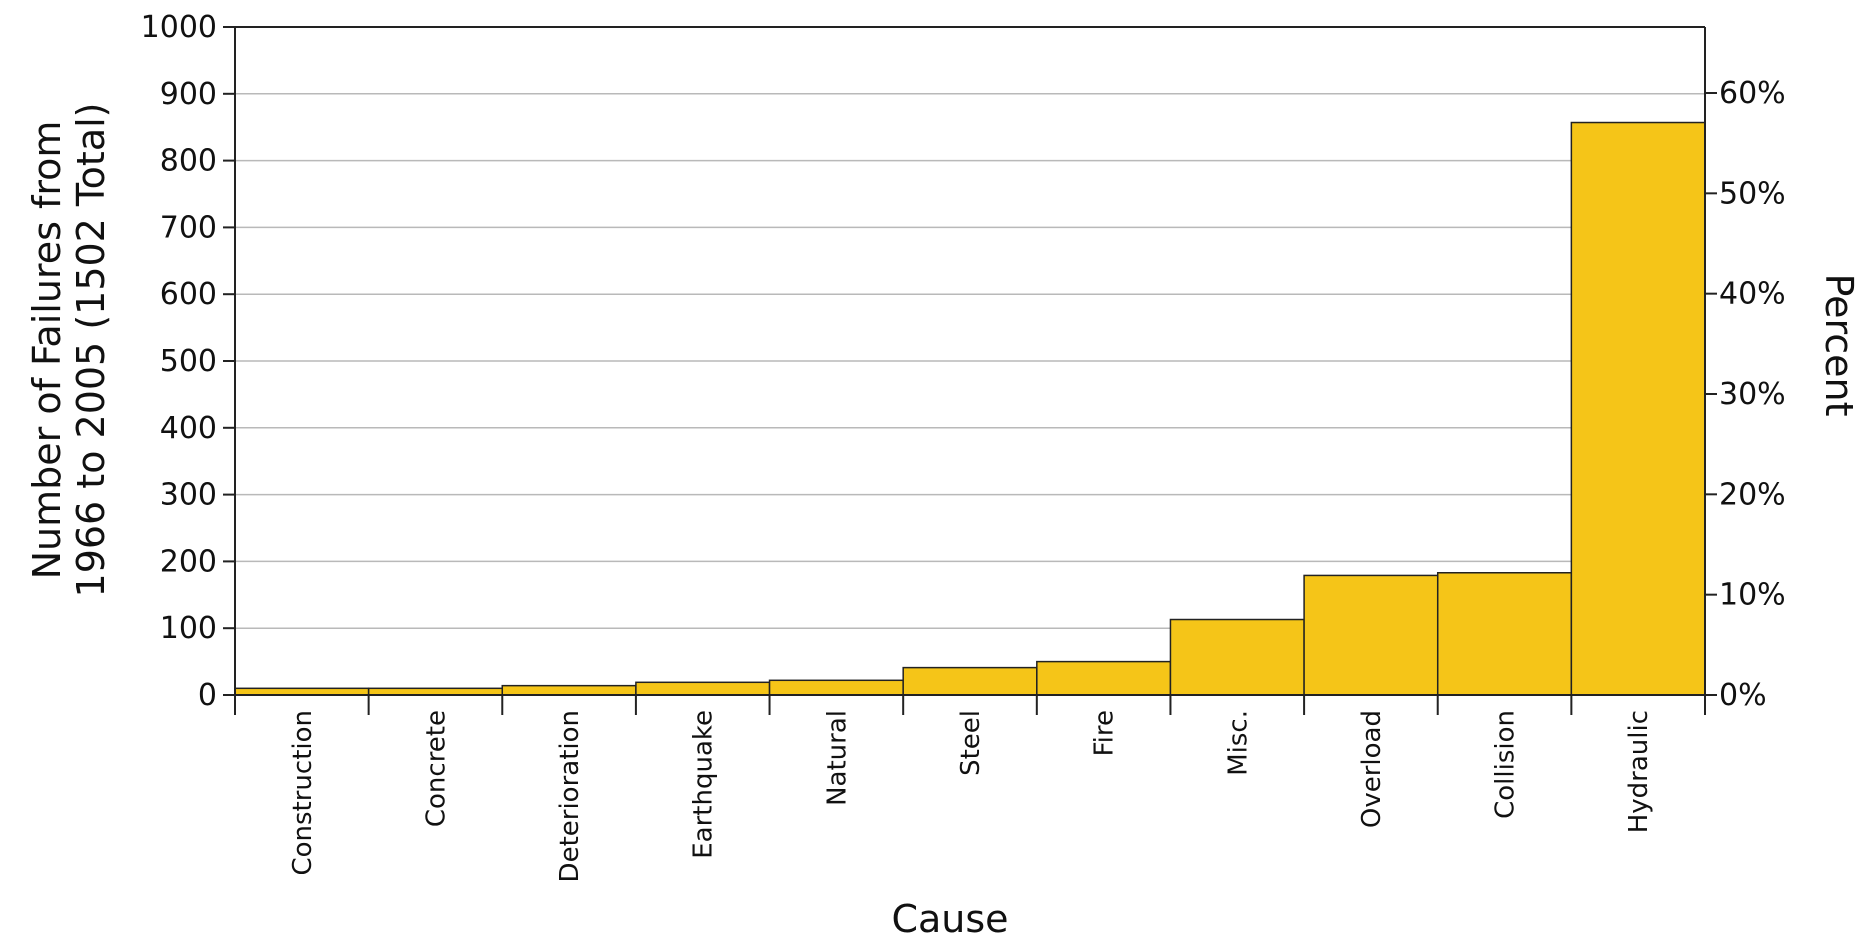 The width and height of the screenshot is (1860, 937). Describe the element at coordinates (949, 917) in the screenshot. I see `x-axis-title: Cause` at that location.